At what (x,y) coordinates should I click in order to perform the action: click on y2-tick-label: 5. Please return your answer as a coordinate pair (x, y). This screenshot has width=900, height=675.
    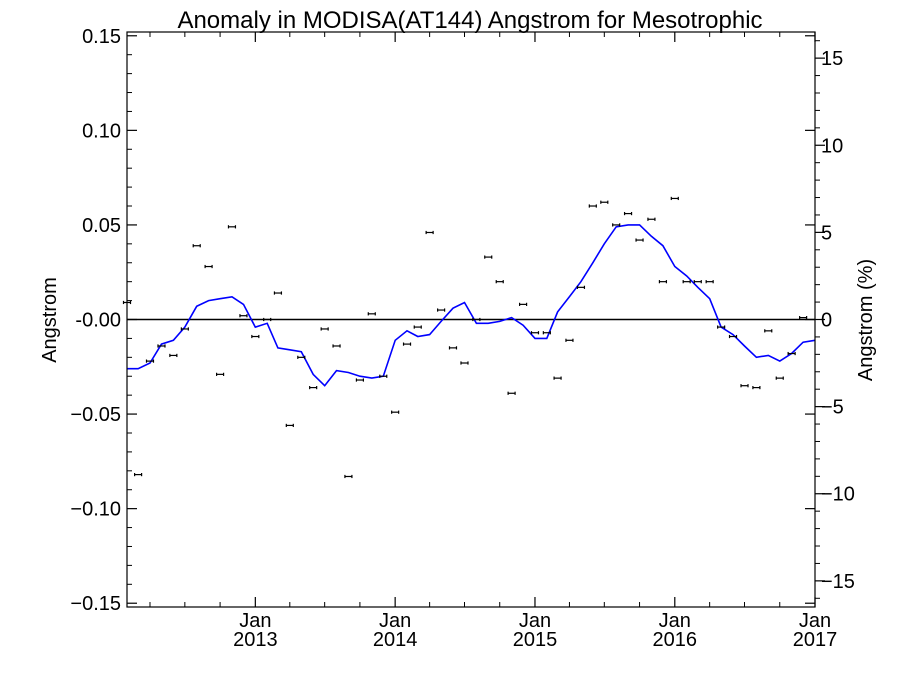
    Looking at the image, I should click on (826, 233).